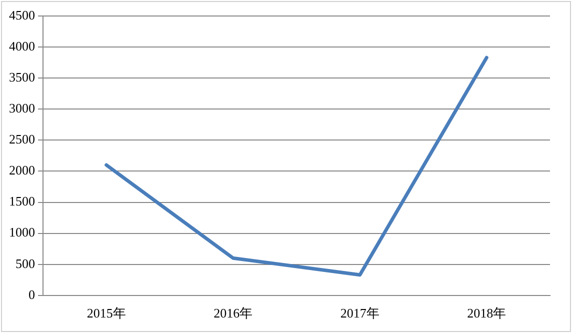  I want to click on x-tick-label: 2016年, so click(233, 313).